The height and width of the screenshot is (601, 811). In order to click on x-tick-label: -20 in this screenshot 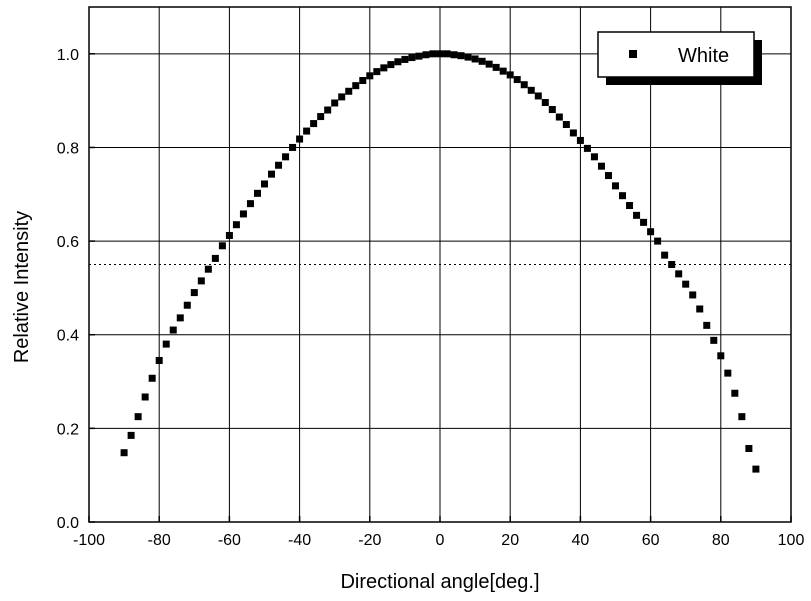, I will do `click(369, 540)`.